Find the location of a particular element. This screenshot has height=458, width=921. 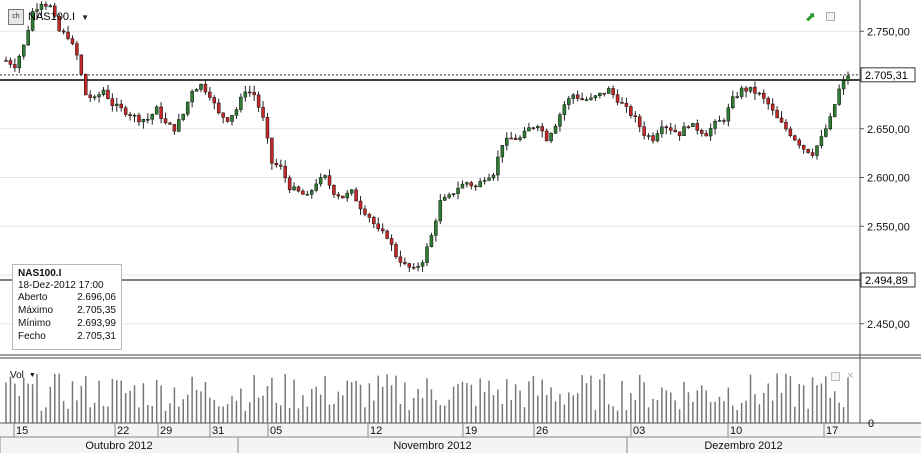

close-icon: ✕ is located at coordinates (850, 376).